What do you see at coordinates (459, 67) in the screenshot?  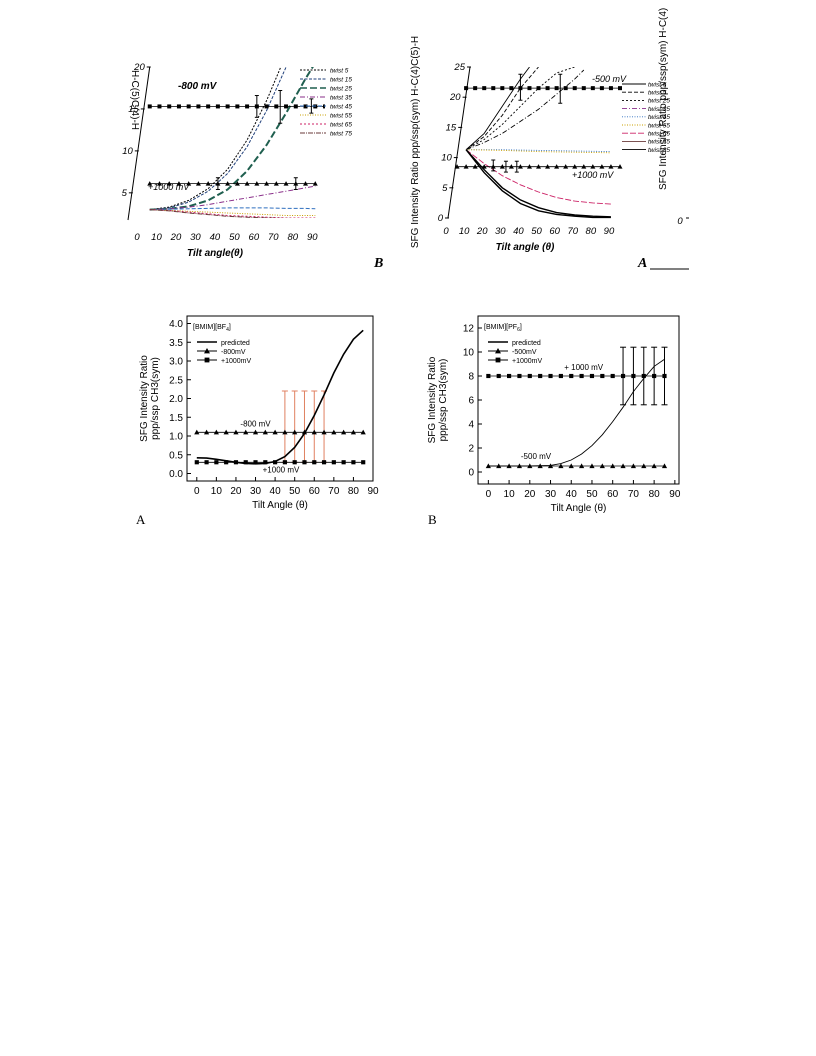 I see `y-tick-label: 25` at bounding box center [459, 67].